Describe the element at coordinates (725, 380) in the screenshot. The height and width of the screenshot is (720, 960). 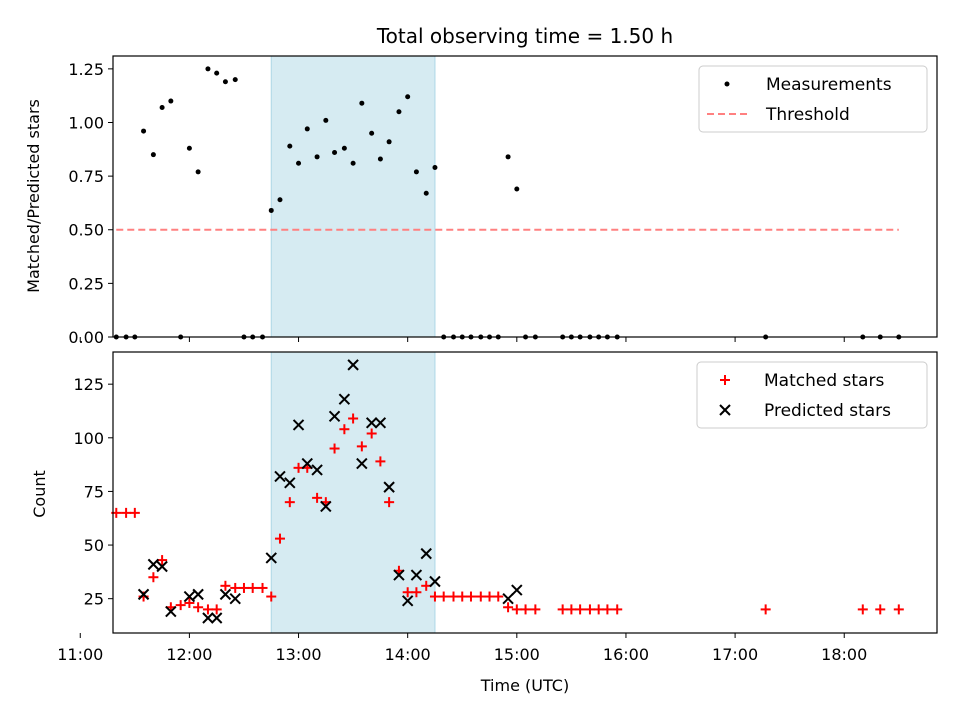
I see `legend-matched-marker` at that location.